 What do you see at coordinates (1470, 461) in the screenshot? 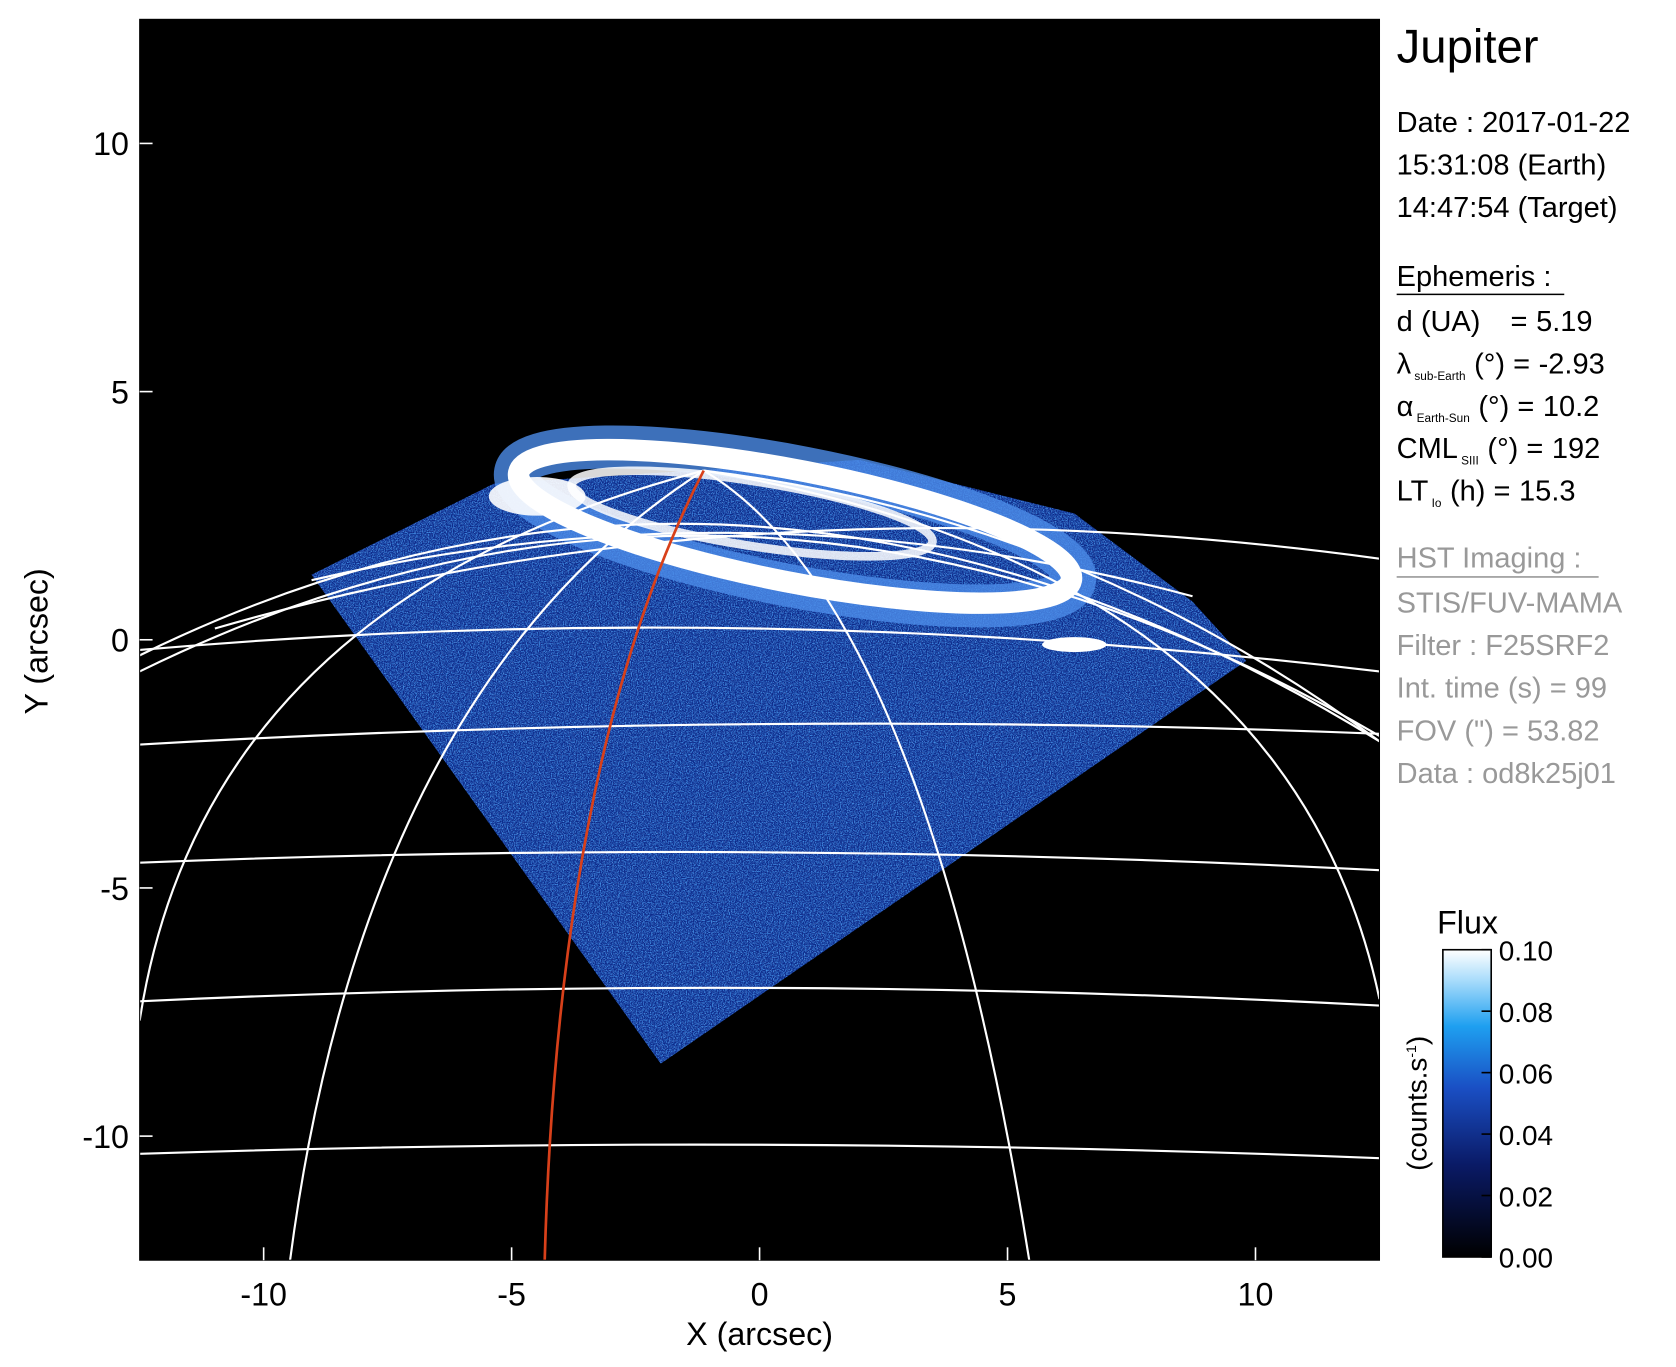
I see `ephemeris-subscript: SIII` at bounding box center [1470, 461].